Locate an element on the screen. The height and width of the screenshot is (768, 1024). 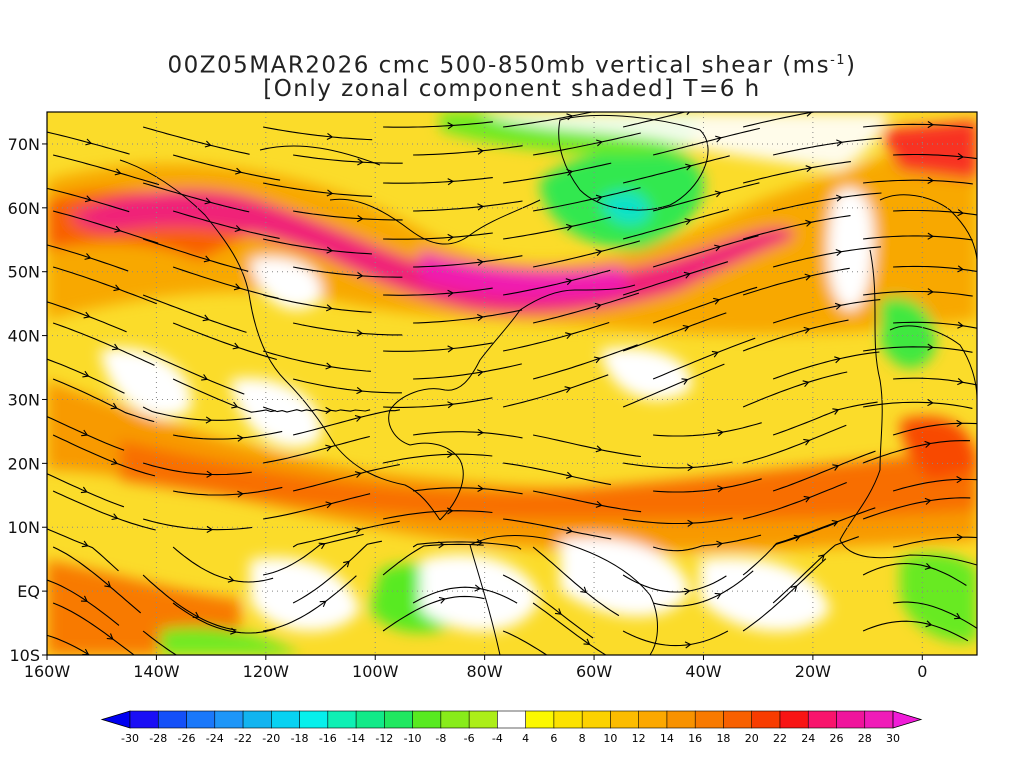
colorbar-label: 12 is located at coordinates (639, 738).